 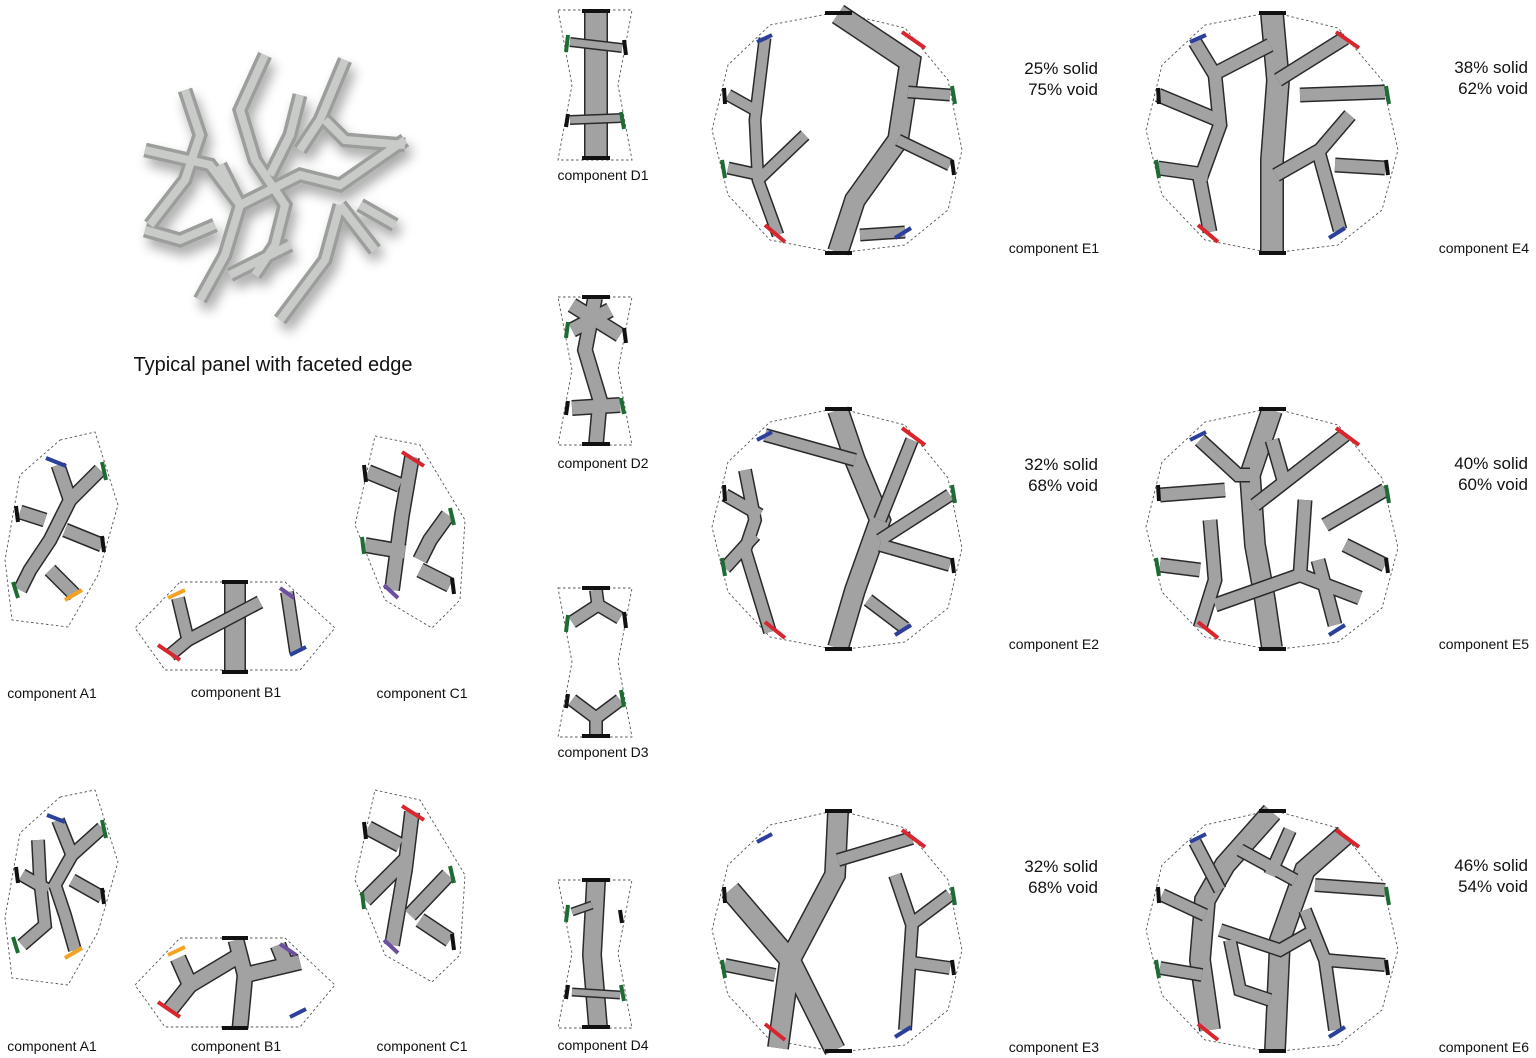 I want to click on component-e5, so click(x=1272, y=528).